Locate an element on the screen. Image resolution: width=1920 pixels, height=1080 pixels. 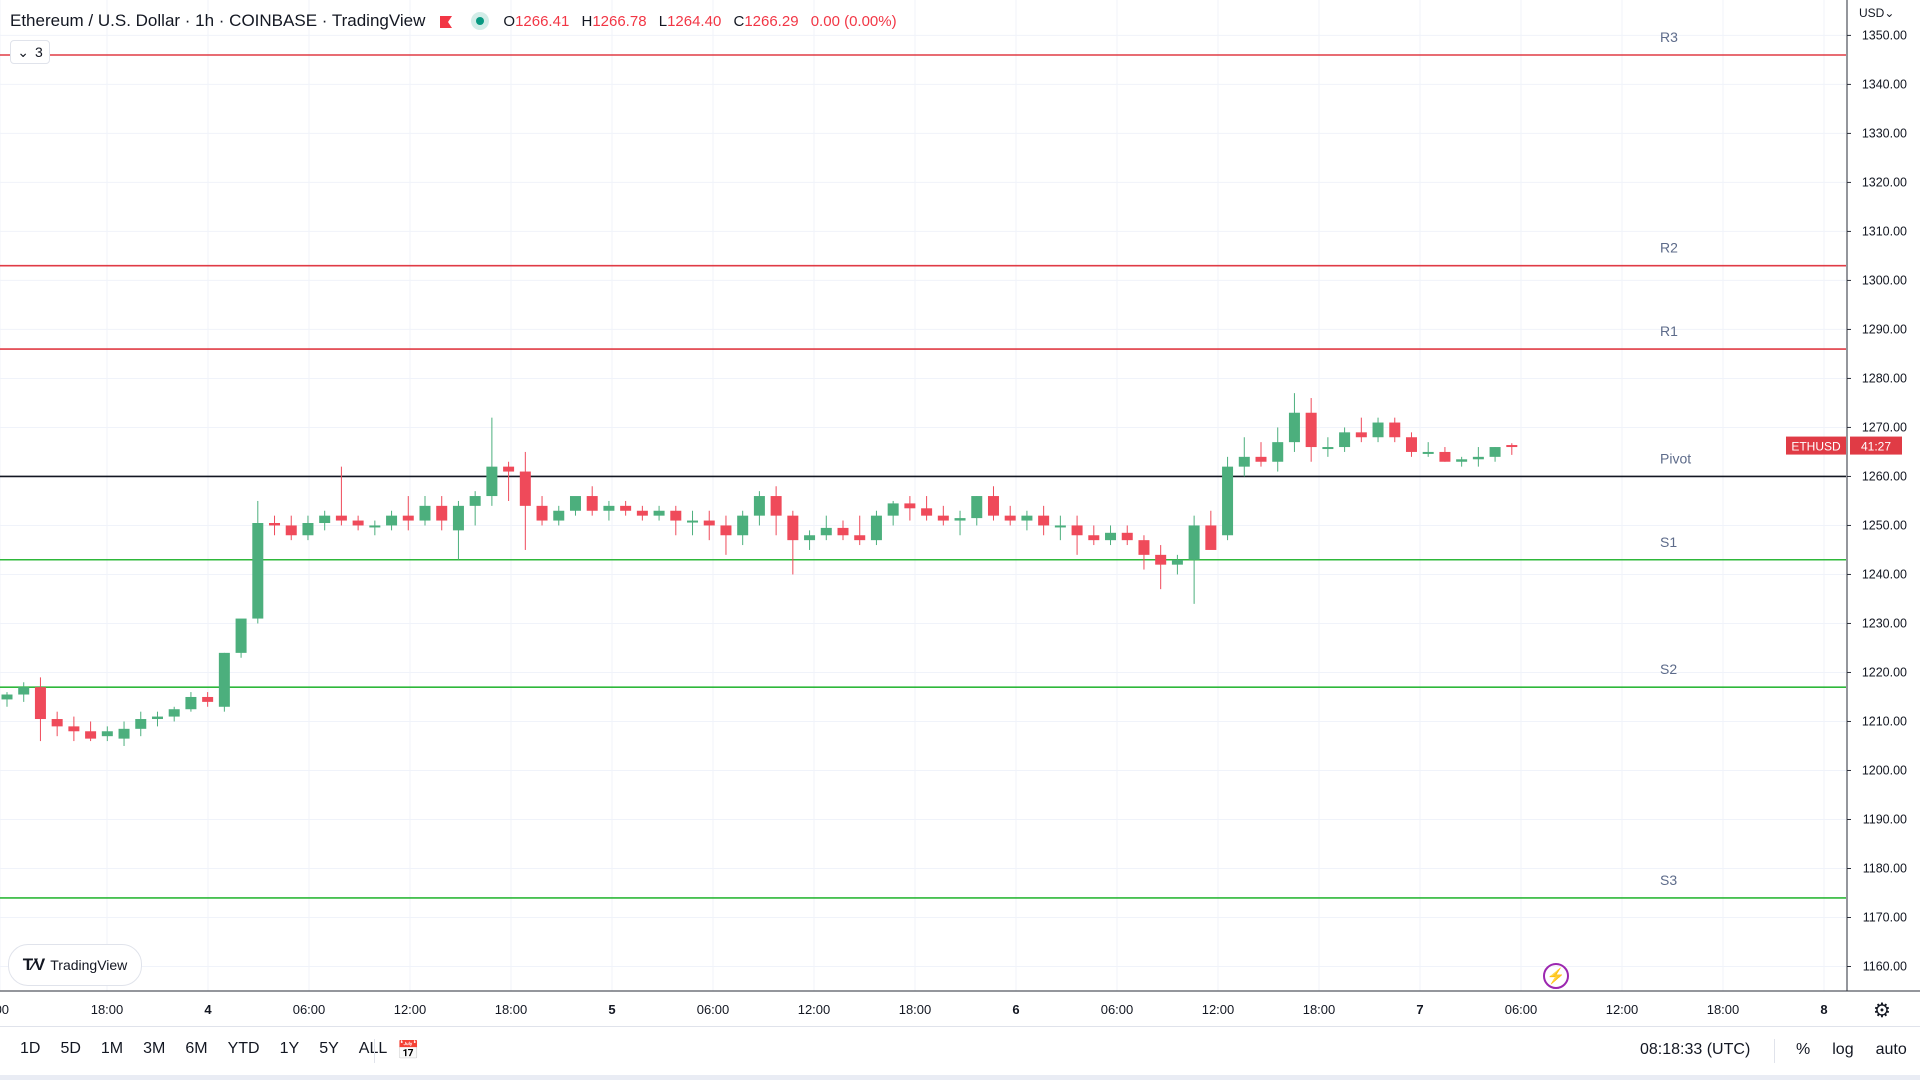
utc-clock: 08:18:33 (UTC) is located at coordinates (1695, 1049).